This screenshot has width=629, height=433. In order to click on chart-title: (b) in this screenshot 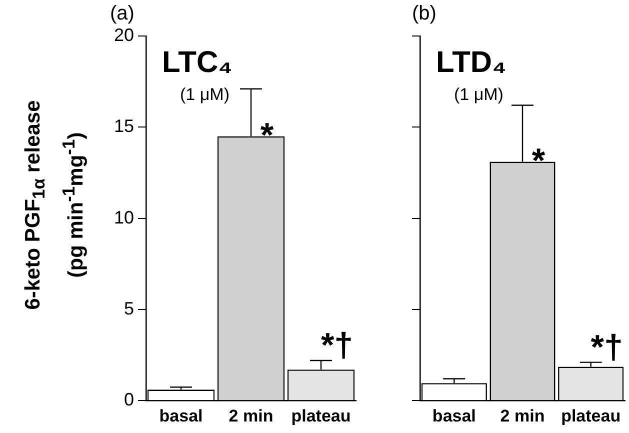, I will do `click(424, 13)`.